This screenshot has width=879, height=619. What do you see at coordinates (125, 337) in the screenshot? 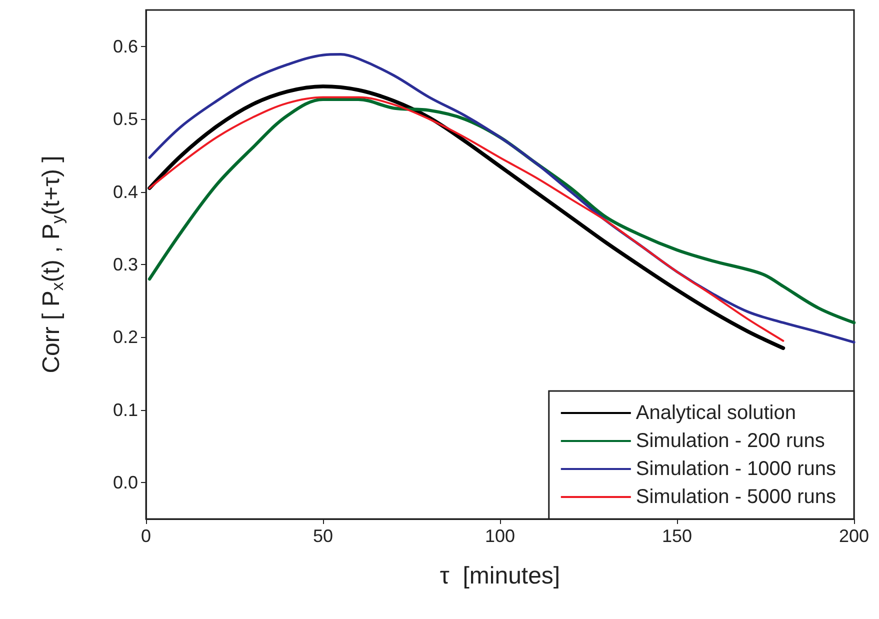
I see `y-tick-label: 0.2` at bounding box center [125, 337].